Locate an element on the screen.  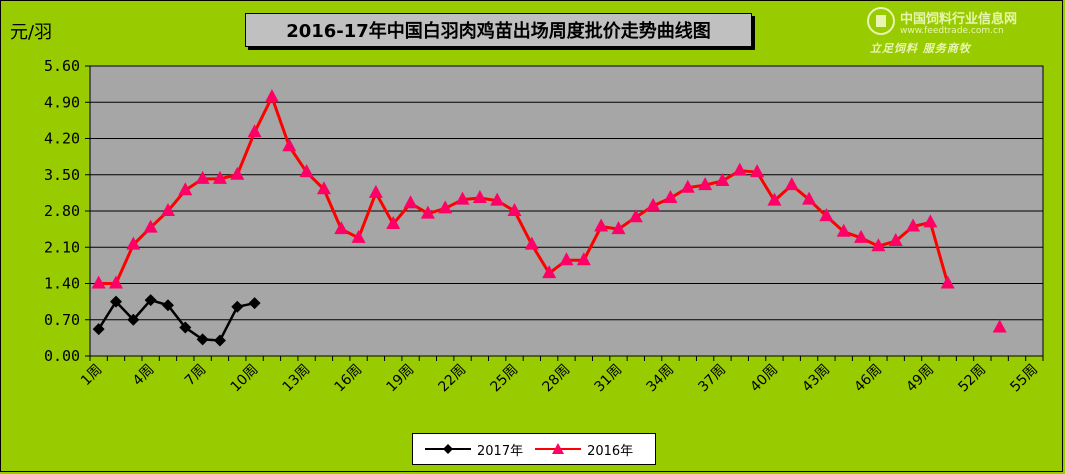
x-tick-label: 34周 is located at coordinates (660, 379).